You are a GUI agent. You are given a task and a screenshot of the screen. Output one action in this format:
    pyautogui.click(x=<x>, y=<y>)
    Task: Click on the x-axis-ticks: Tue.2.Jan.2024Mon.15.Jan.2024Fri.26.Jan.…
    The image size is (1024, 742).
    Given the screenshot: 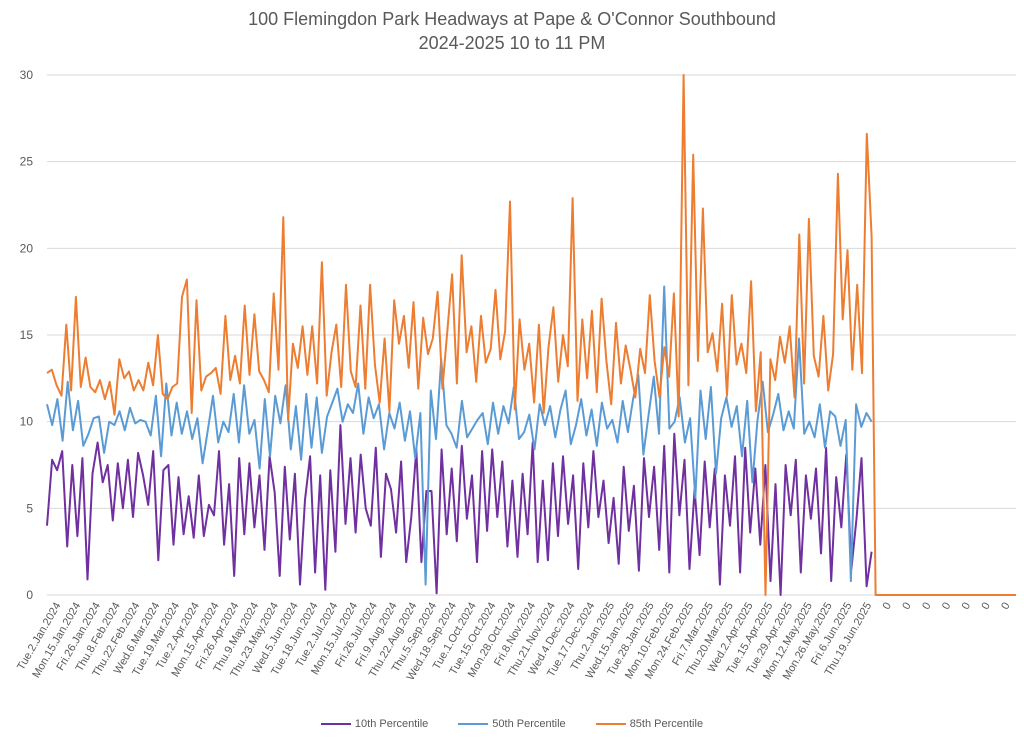 What is the action you would take?
    pyautogui.click(x=514, y=642)
    